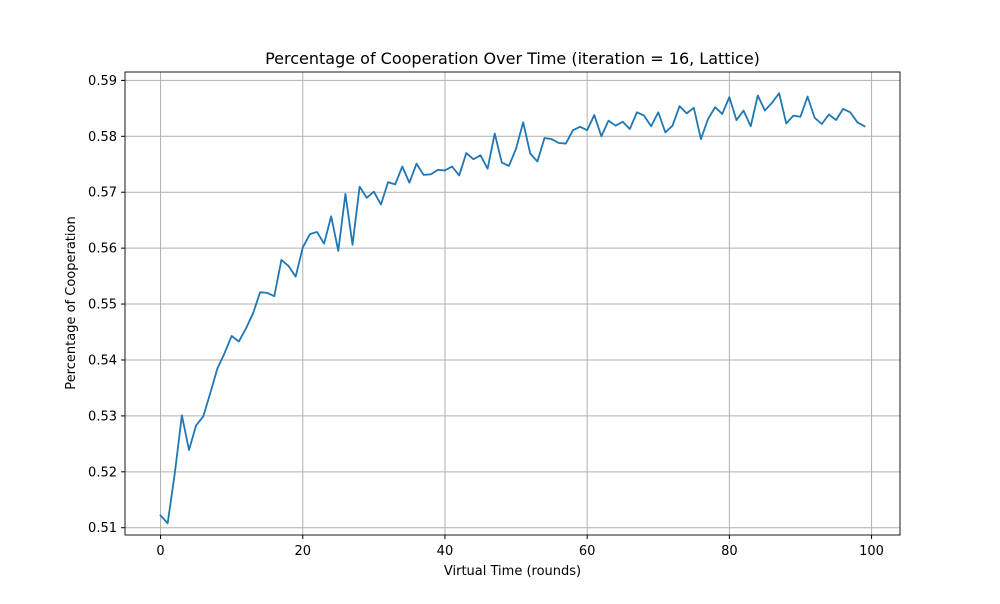 This screenshot has width=1000, height=604. I want to click on x-tick-label: 40, so click(445, 551).